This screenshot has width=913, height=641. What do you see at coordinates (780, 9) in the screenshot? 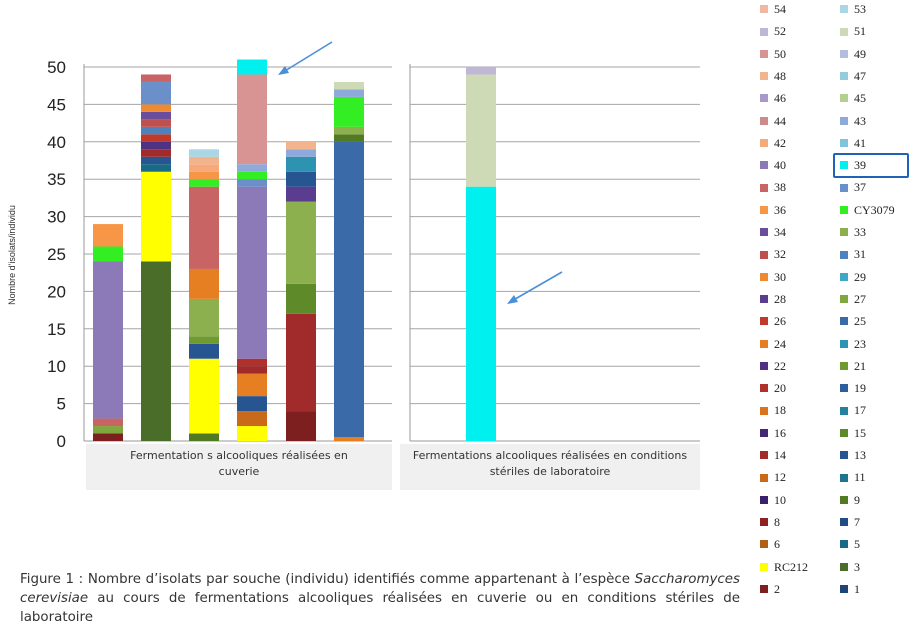
I see `legend-label: 54` at bounding box center [780, 9].